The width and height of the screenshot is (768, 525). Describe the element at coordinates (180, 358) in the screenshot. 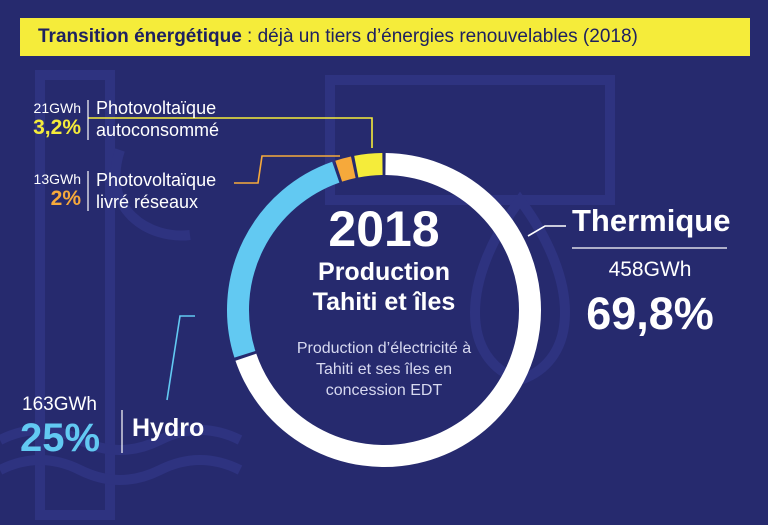

I see `leader-line-hydro` at that location.